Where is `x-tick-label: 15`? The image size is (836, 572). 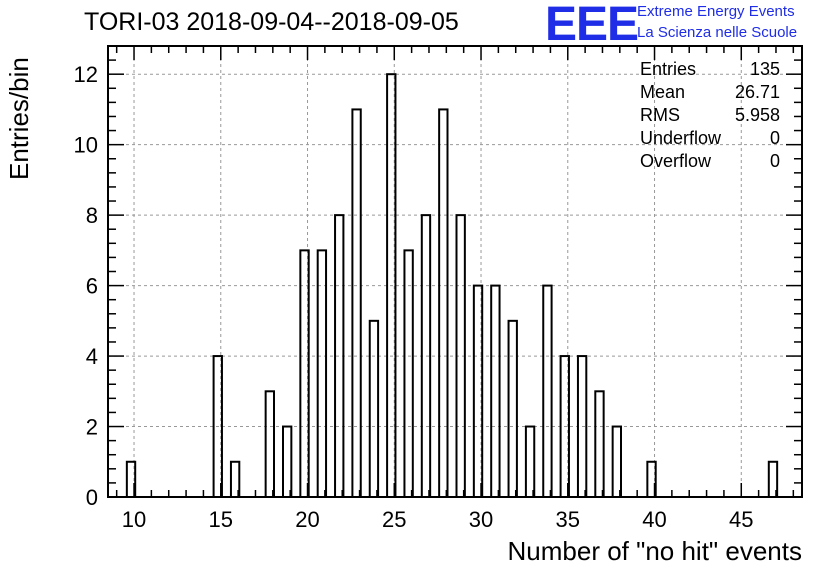 x-tick-label: 15 is located at coordinates (221, 519).